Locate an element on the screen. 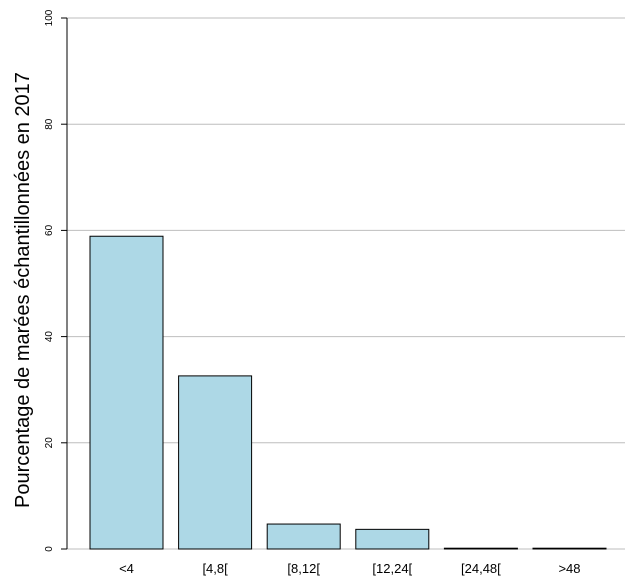 The width and height of the screenshot is (625, 581). x-tick-label-4: [24,48[ is located at coordinates (481, 568).